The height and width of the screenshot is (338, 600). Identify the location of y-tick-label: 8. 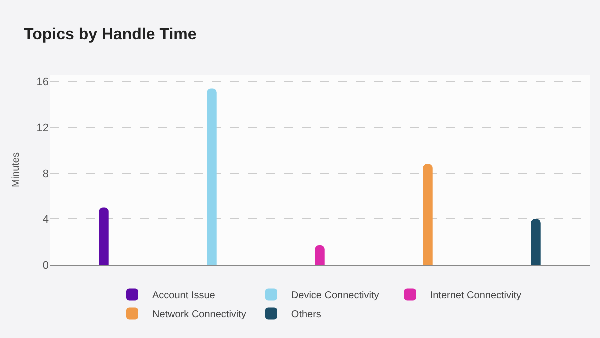
(45, 174).